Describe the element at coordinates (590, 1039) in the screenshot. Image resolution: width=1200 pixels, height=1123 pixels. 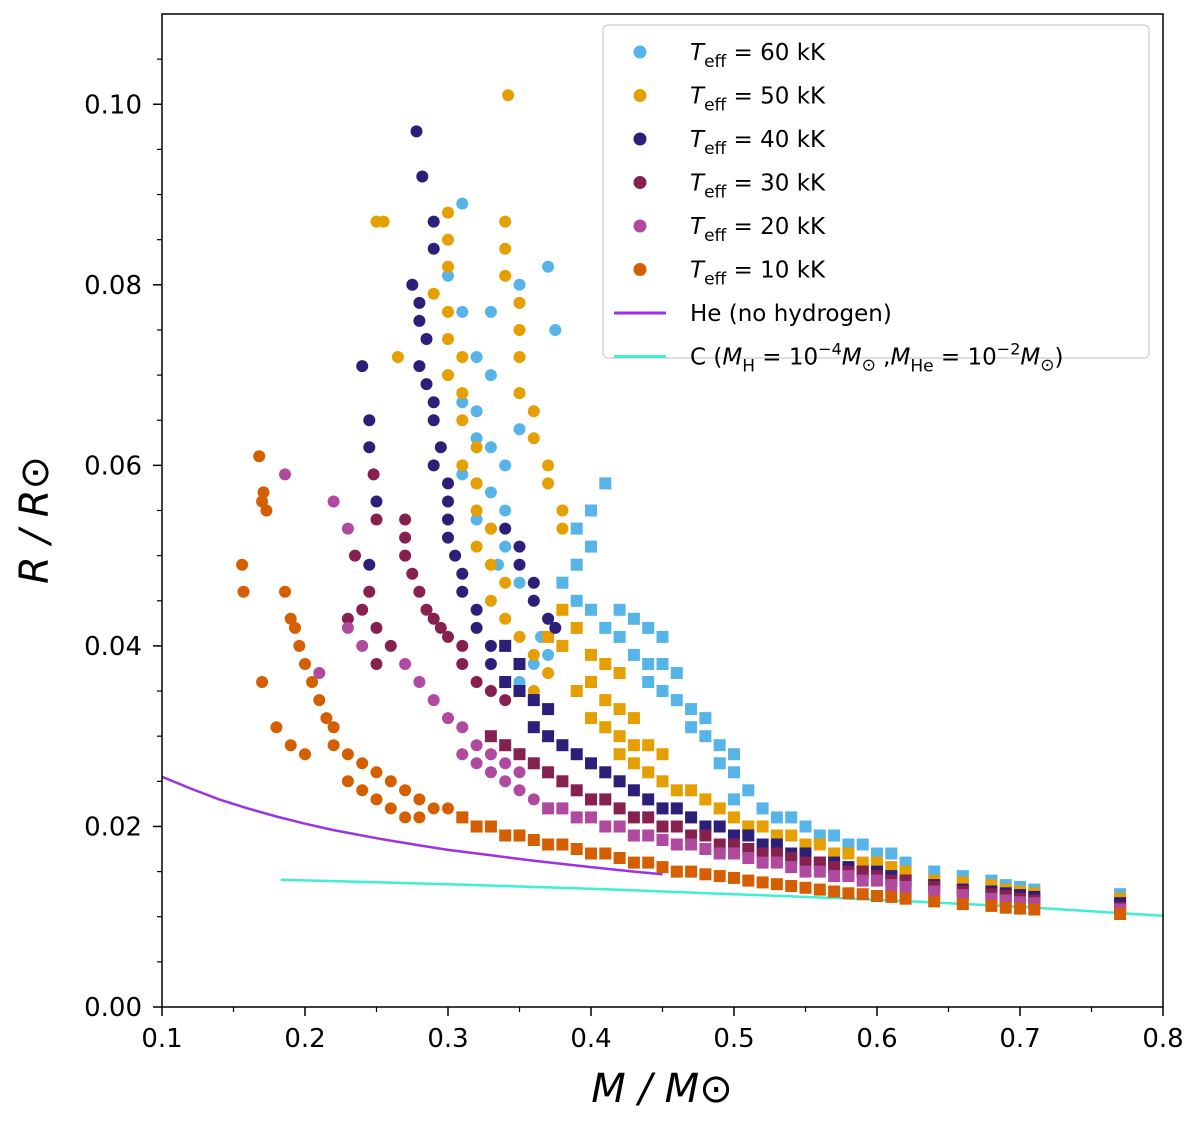
I see `x-tick-label: 0.4` at that location.